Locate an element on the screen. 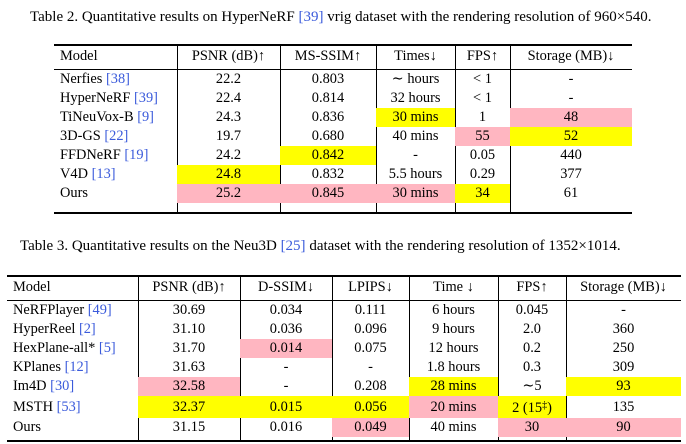 This screenshot has width=686, height=444. citation-link: [38] is located at coordinates (117, 79).